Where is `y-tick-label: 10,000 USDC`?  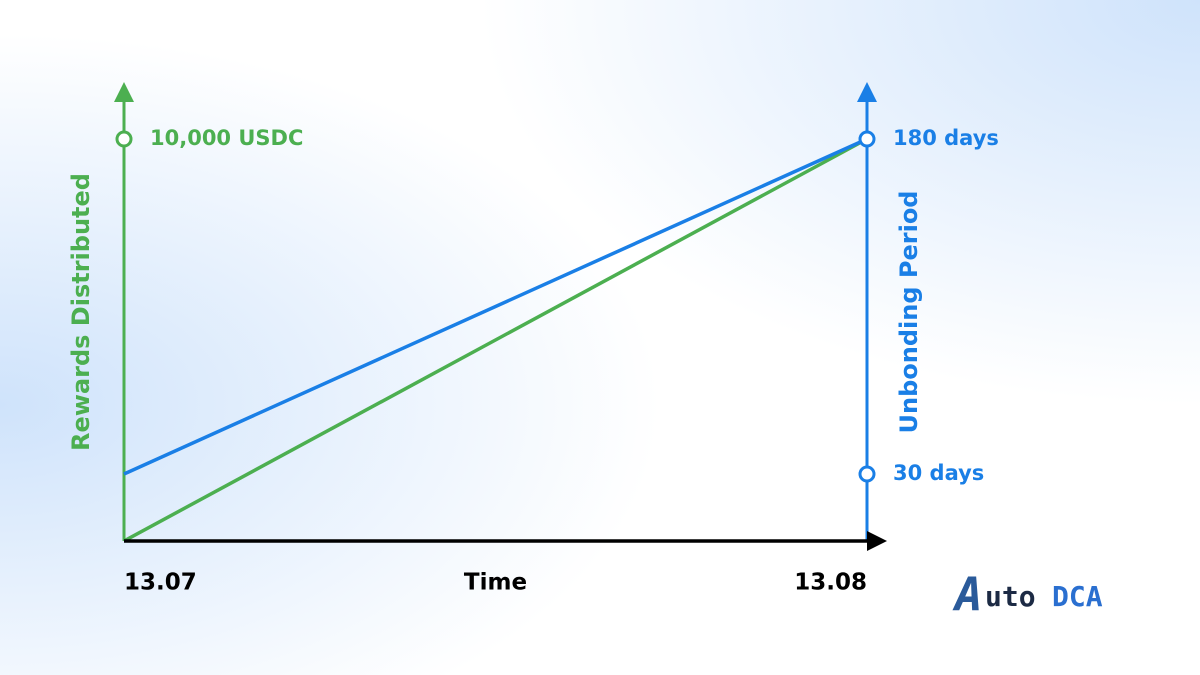 y-tick-label: 10,000 USDC is located at coordinates (226, 138).